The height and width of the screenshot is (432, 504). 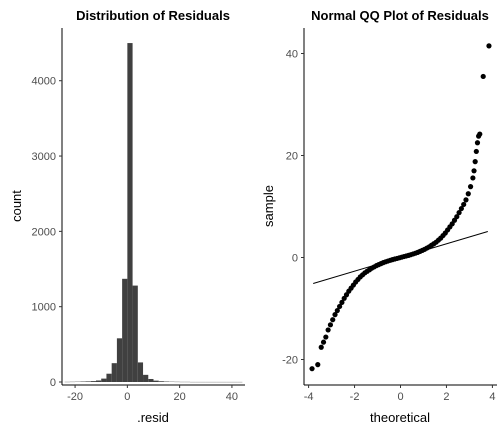 I want to click on histogram-x-tick-label: 20, so click(x=180, y=397).